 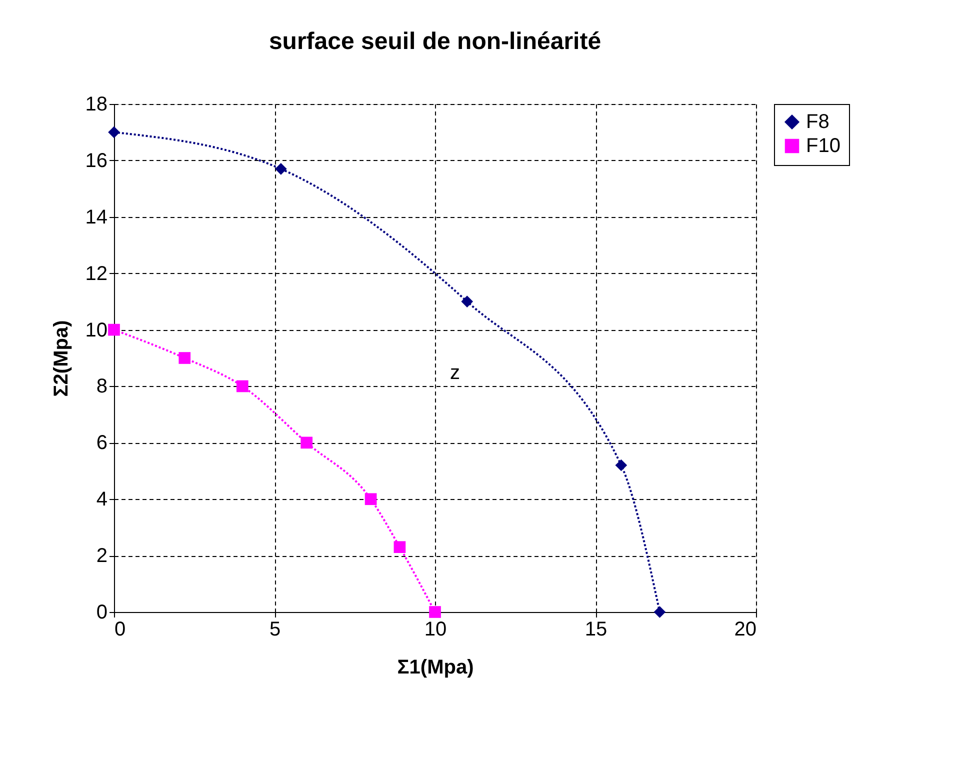 What do you see at coordinates (435, 667) in the screenshot?
I see `x-axis-title: Σ1(Mpa)` at bounding box center [435, 667].